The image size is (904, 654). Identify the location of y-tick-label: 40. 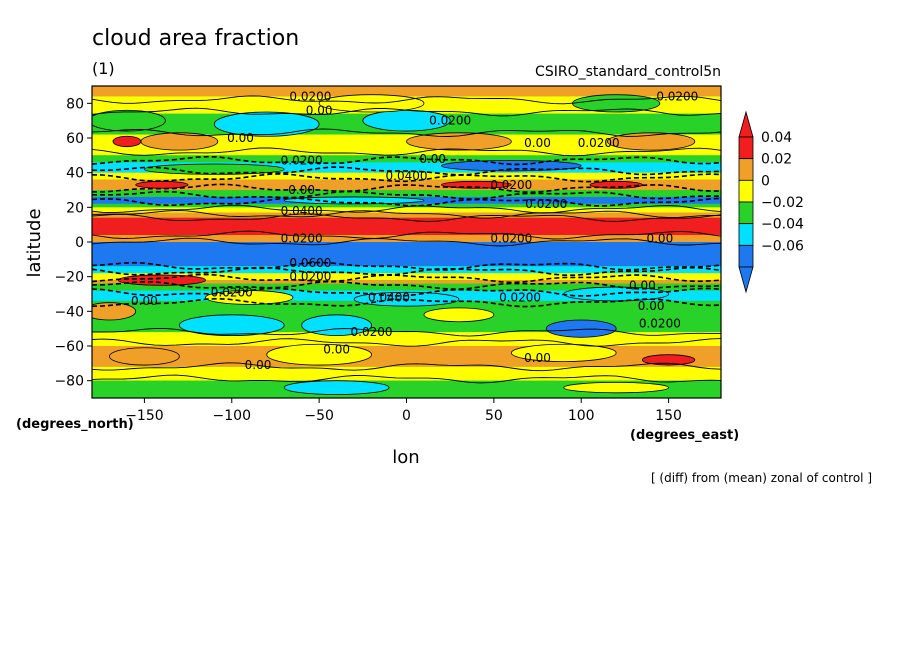
(75, 174).